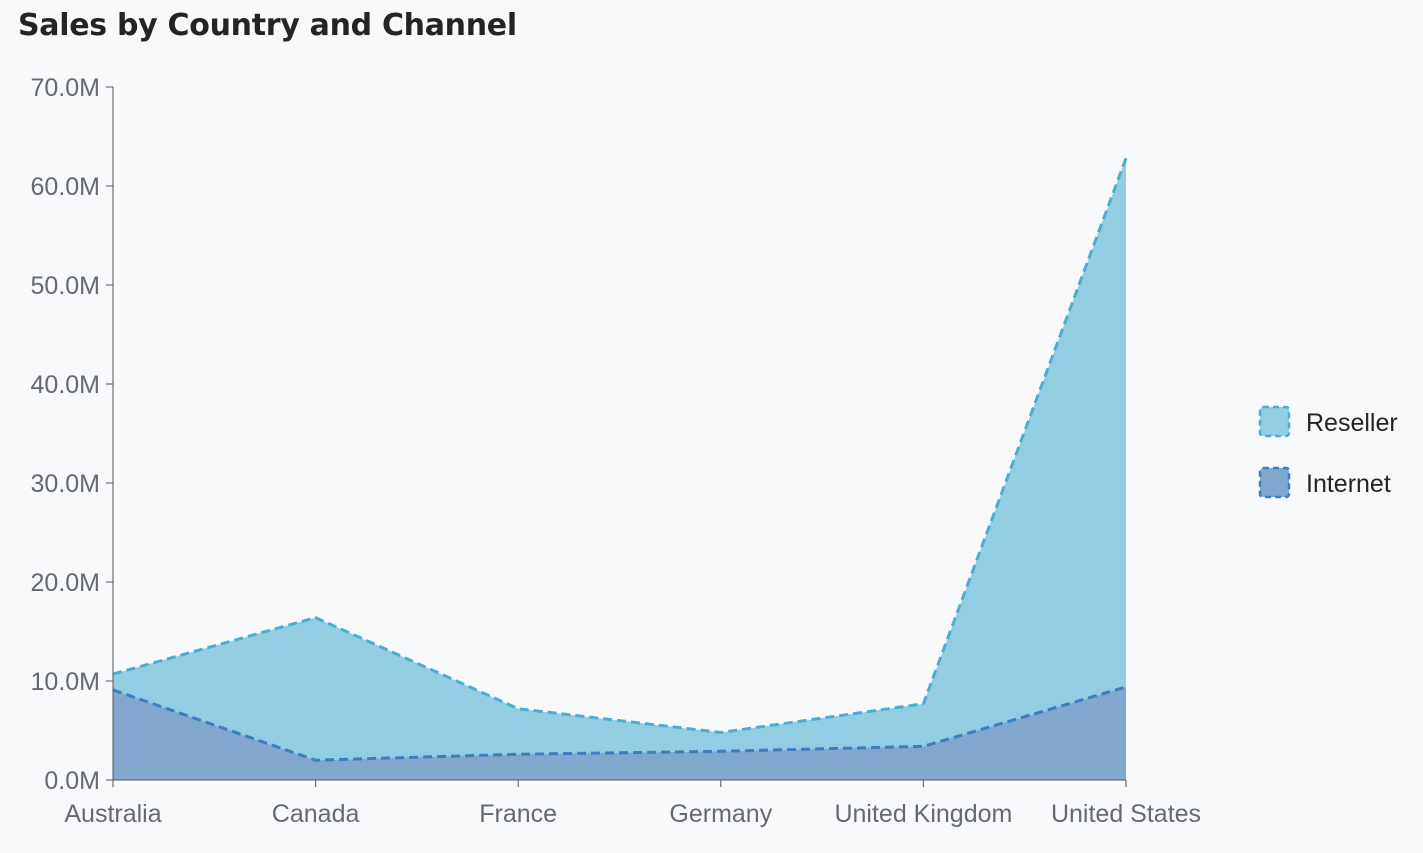 This screenshot has width=1423, height=853. What do you see at coordinates (112, 814) in the screenshot?
I see `x-tick-label: Australia` at bounding box center [112, 814].